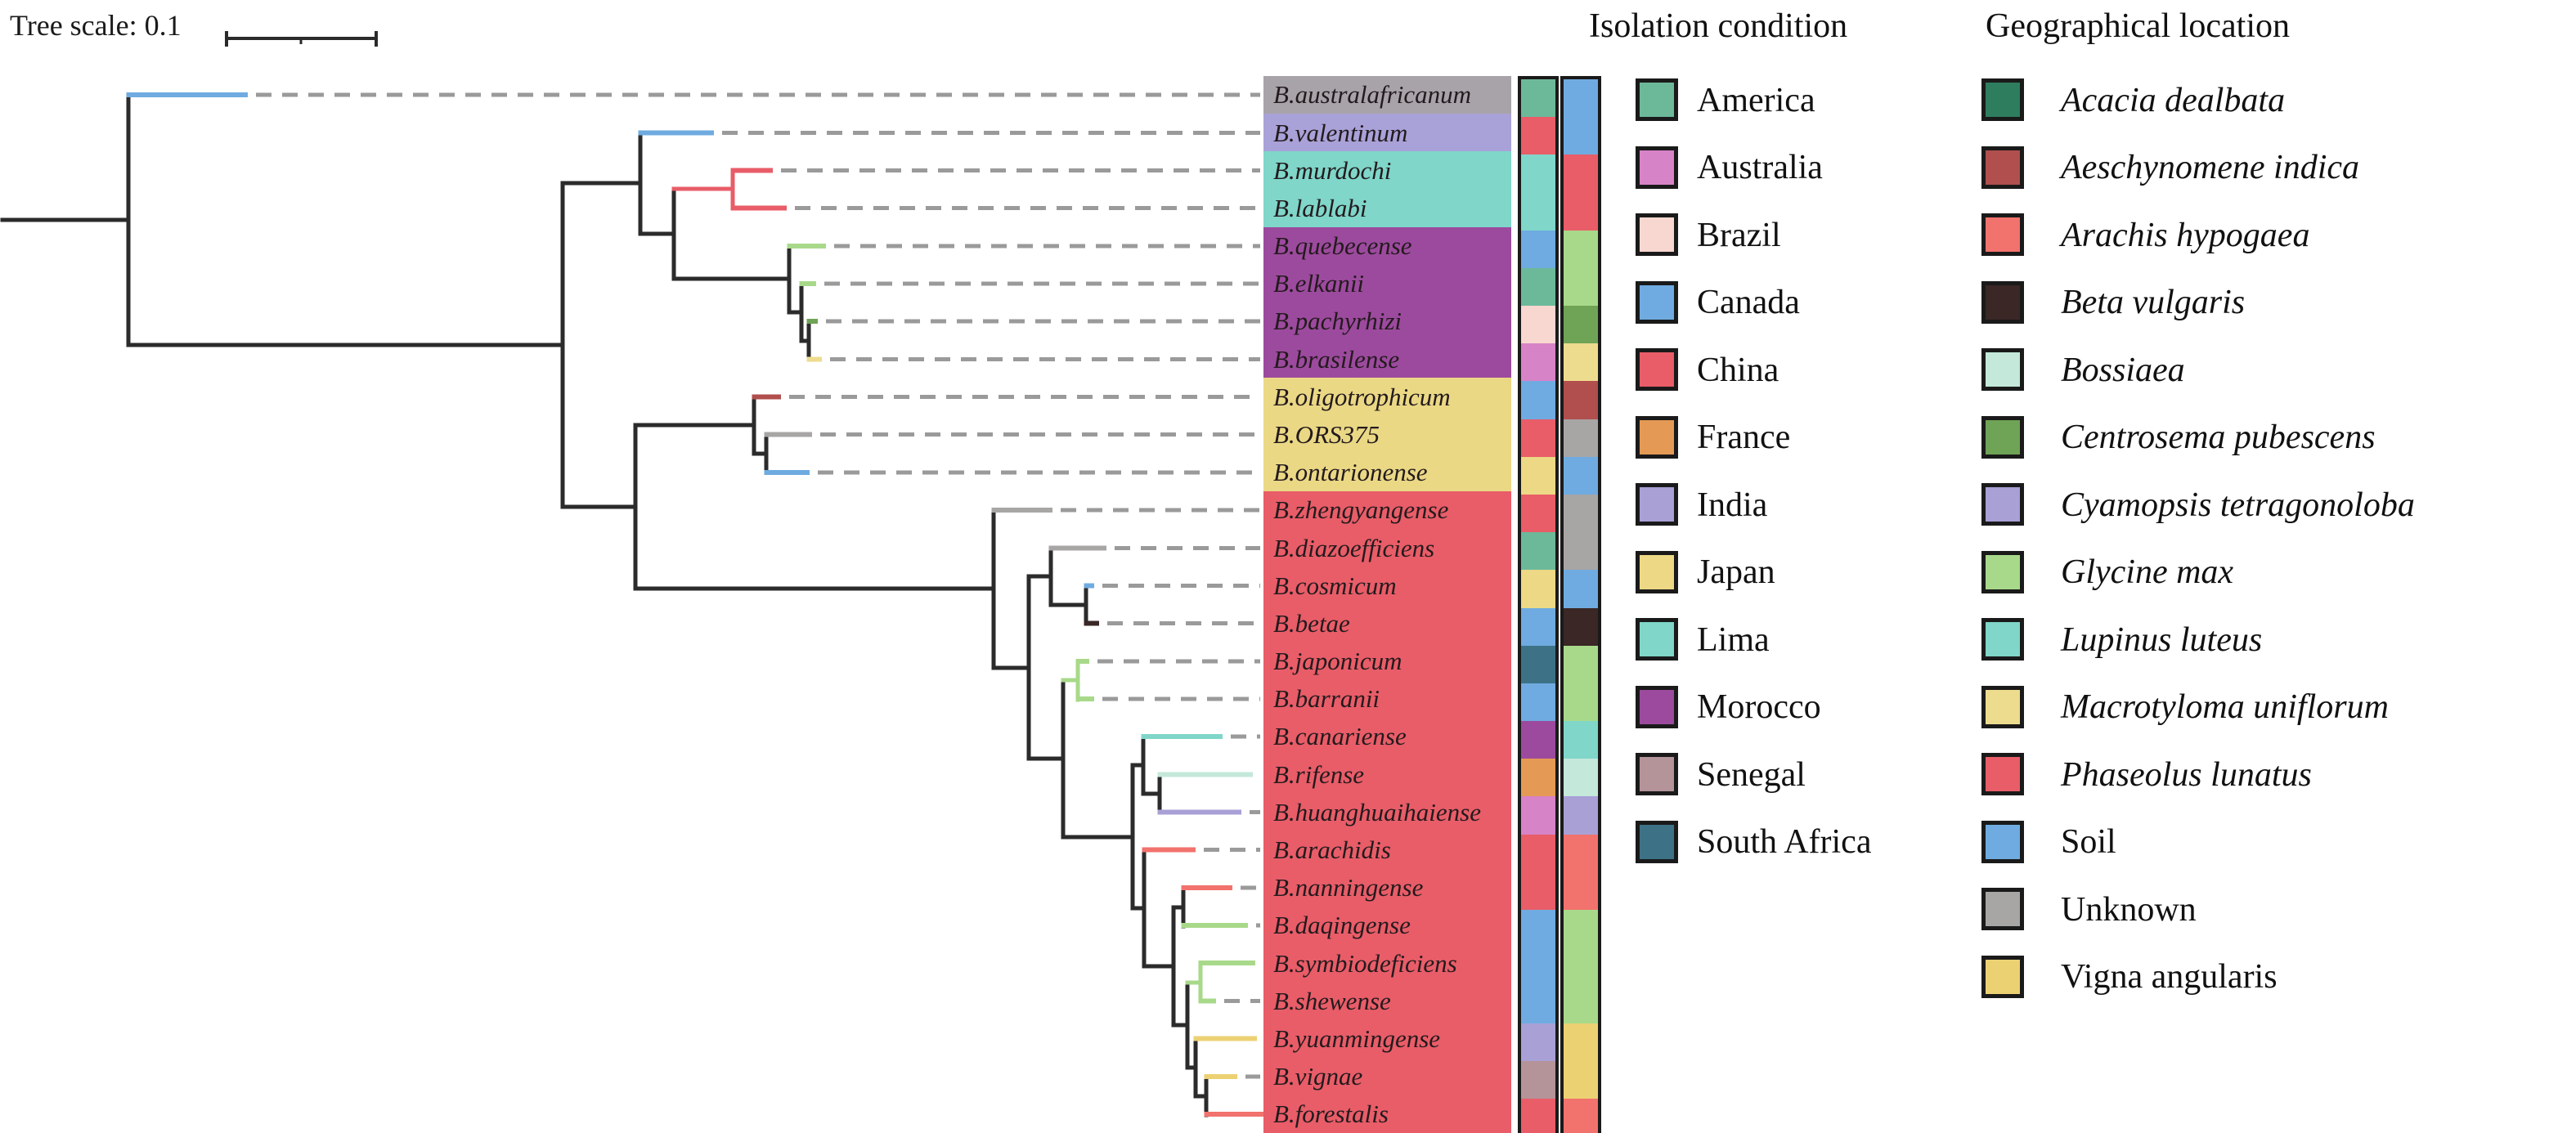  What do you see at coordinates (2234, 977) in the screenshot?
I see `legend-item: Vigna angularis` at bounding box center [2234, 977].